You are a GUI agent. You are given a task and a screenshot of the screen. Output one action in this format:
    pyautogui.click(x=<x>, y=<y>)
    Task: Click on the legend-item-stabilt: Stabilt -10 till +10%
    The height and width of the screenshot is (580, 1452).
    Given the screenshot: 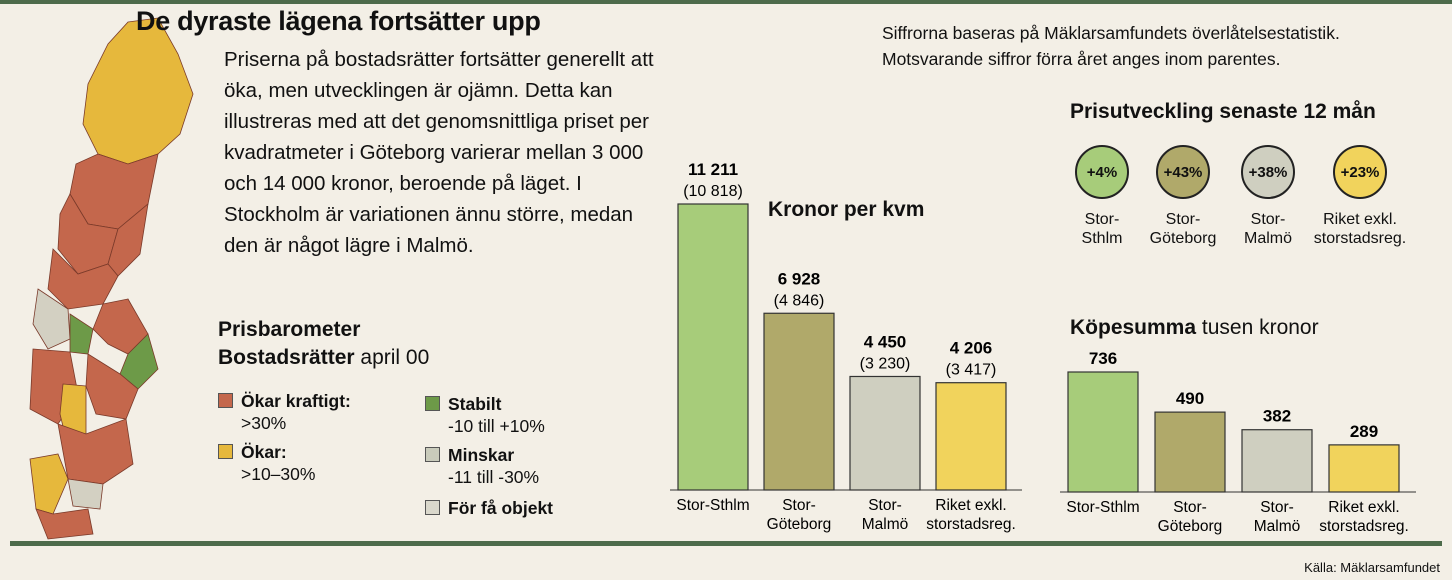 What is the action you would take?
    pyautogui.click(x=485, y=415)
    